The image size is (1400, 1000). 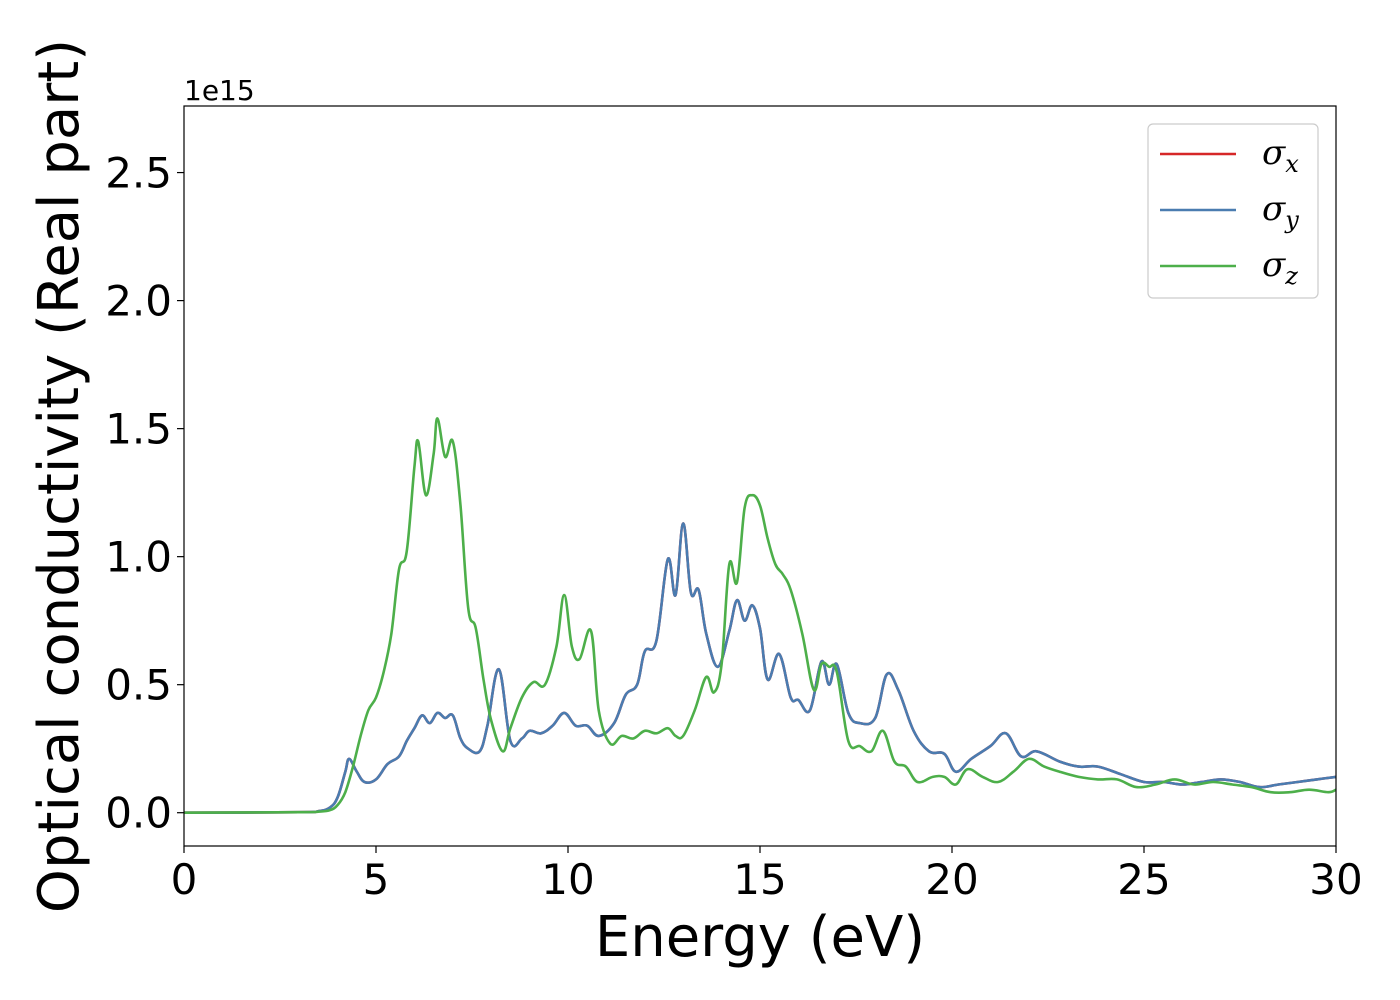 What do you see at coordinates (759, 879) in the screenshot?
I see `x-tick-label: 15` at bounding box center [759, 879].